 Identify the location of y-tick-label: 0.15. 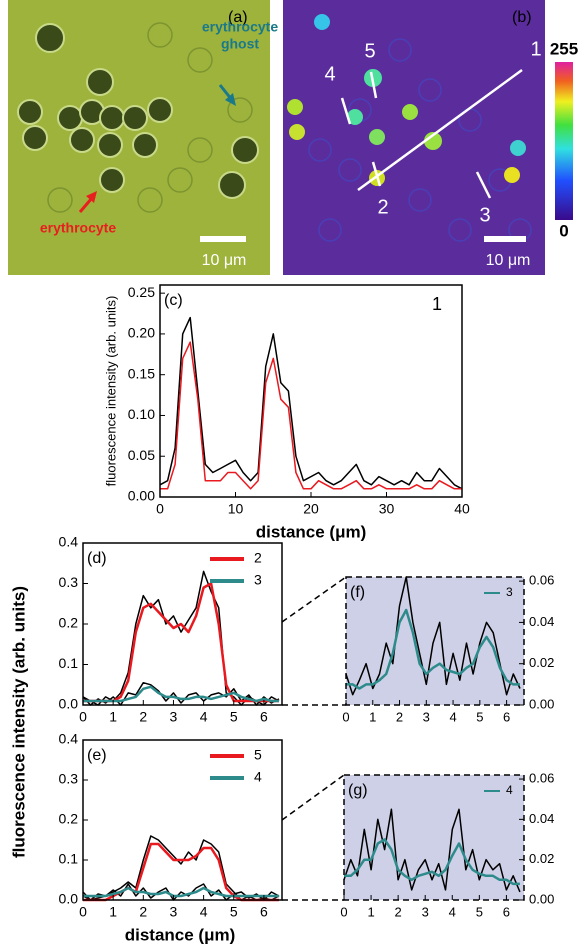
(141, 373).